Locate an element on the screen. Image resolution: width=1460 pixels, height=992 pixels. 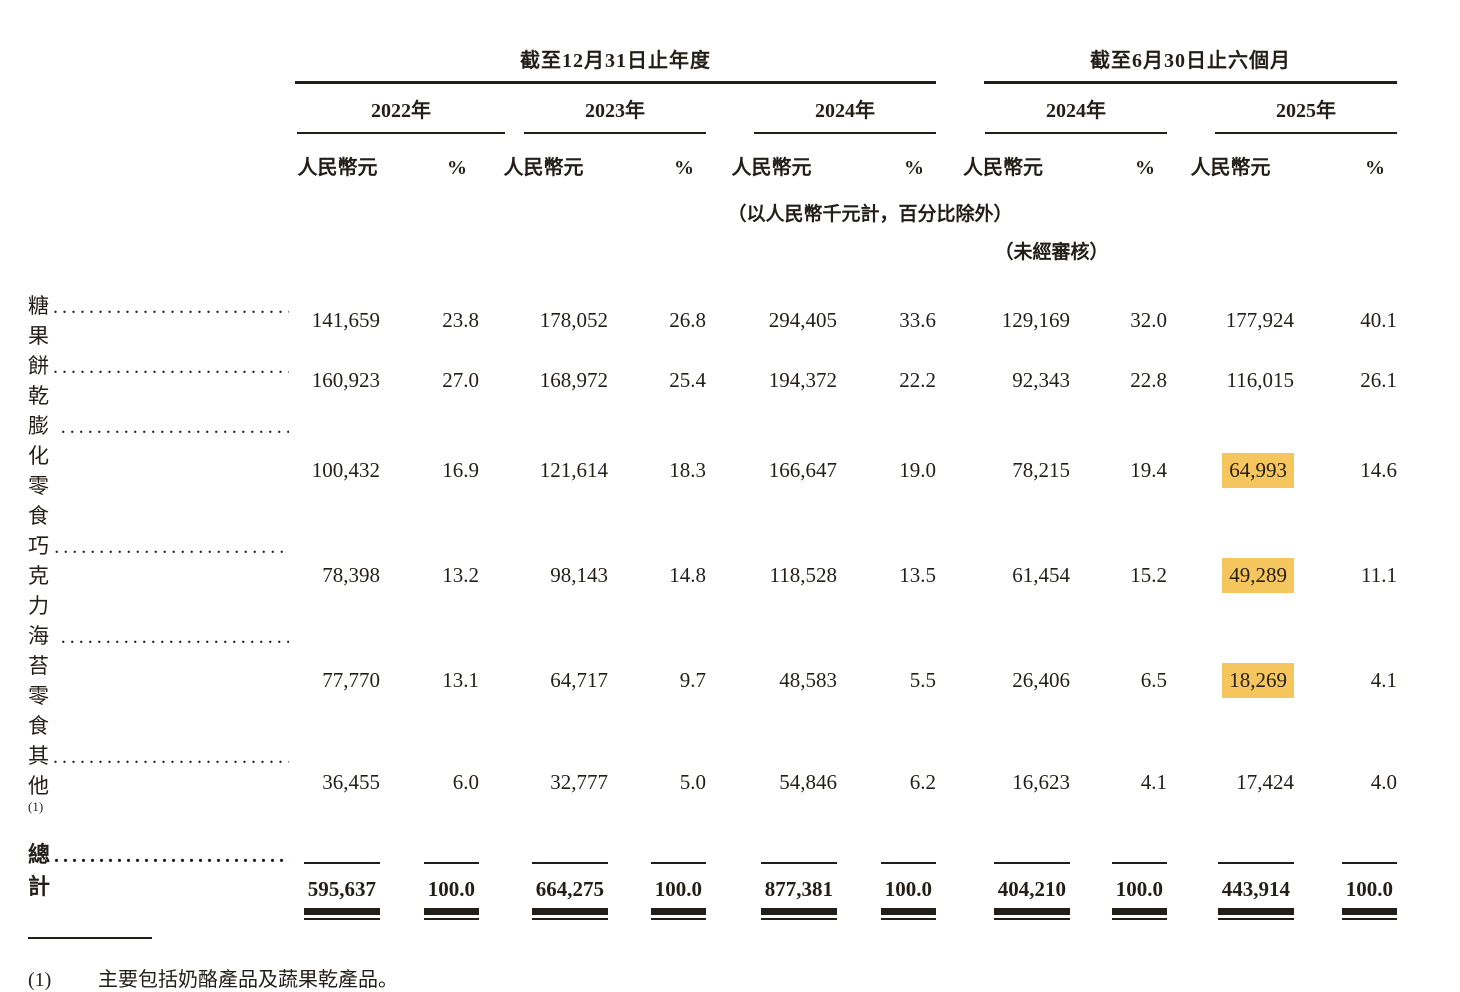
unaudited-note-row: （未經審核） is located at coordinates (712, 245).